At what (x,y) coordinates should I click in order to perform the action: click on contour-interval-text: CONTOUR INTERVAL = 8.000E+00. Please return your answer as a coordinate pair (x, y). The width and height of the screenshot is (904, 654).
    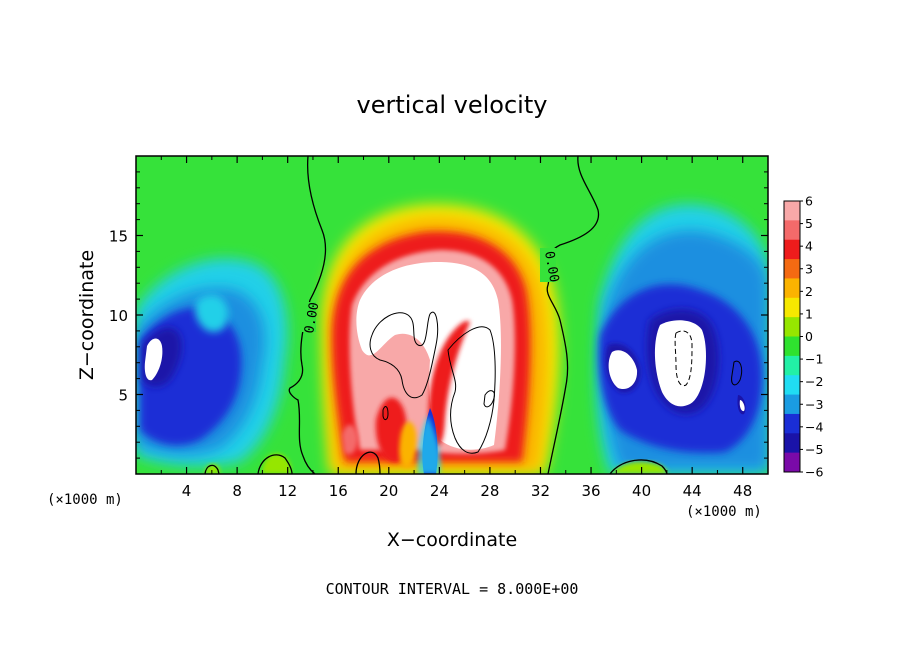
    Looking at the image, I should click on (452, 589).